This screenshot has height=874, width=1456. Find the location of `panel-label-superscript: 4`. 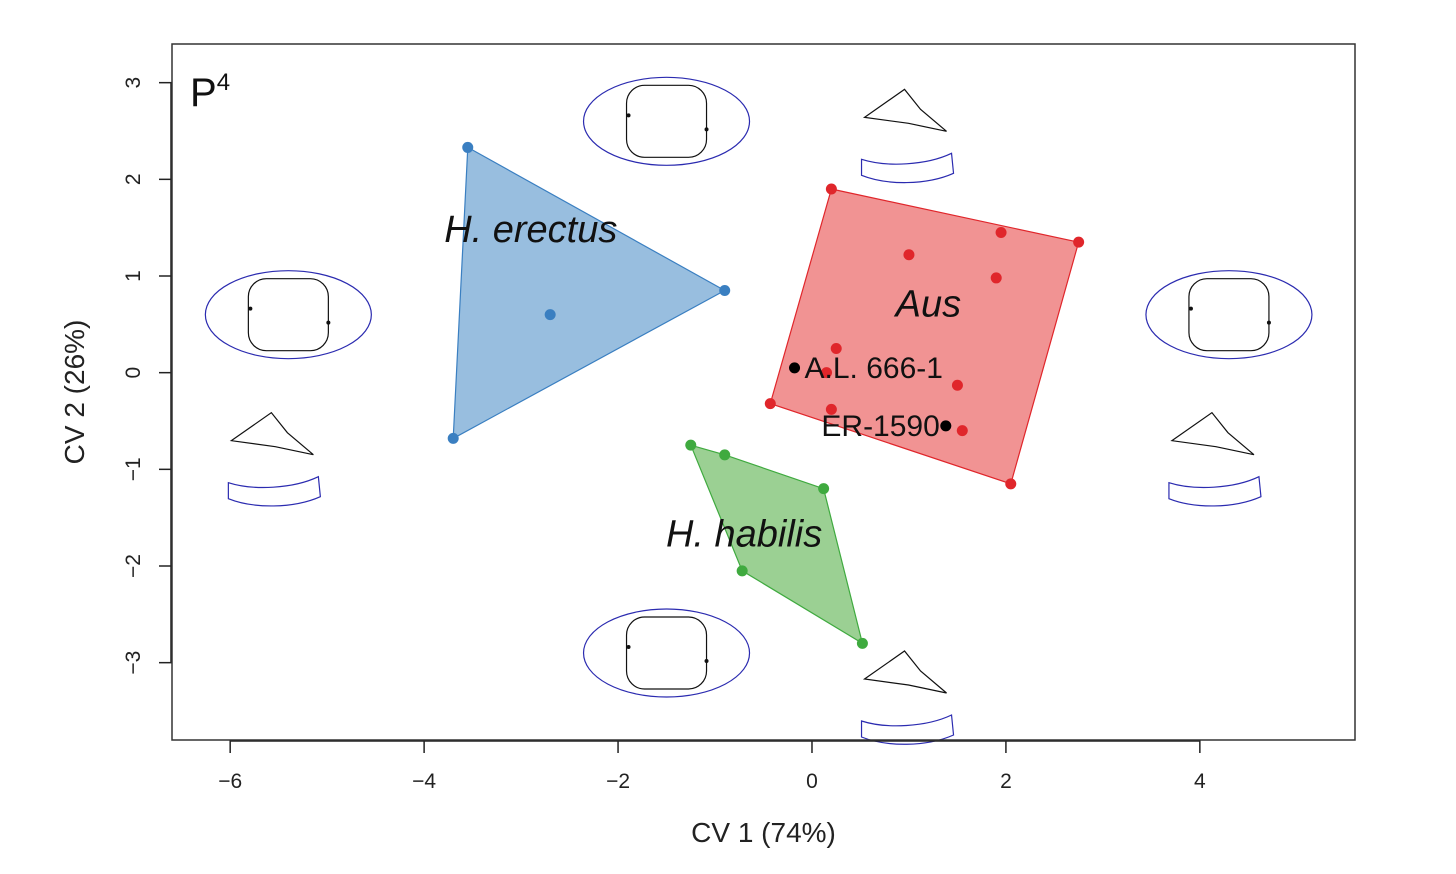

panel-label-superscript: 4 is located at coordinates (223, 82).